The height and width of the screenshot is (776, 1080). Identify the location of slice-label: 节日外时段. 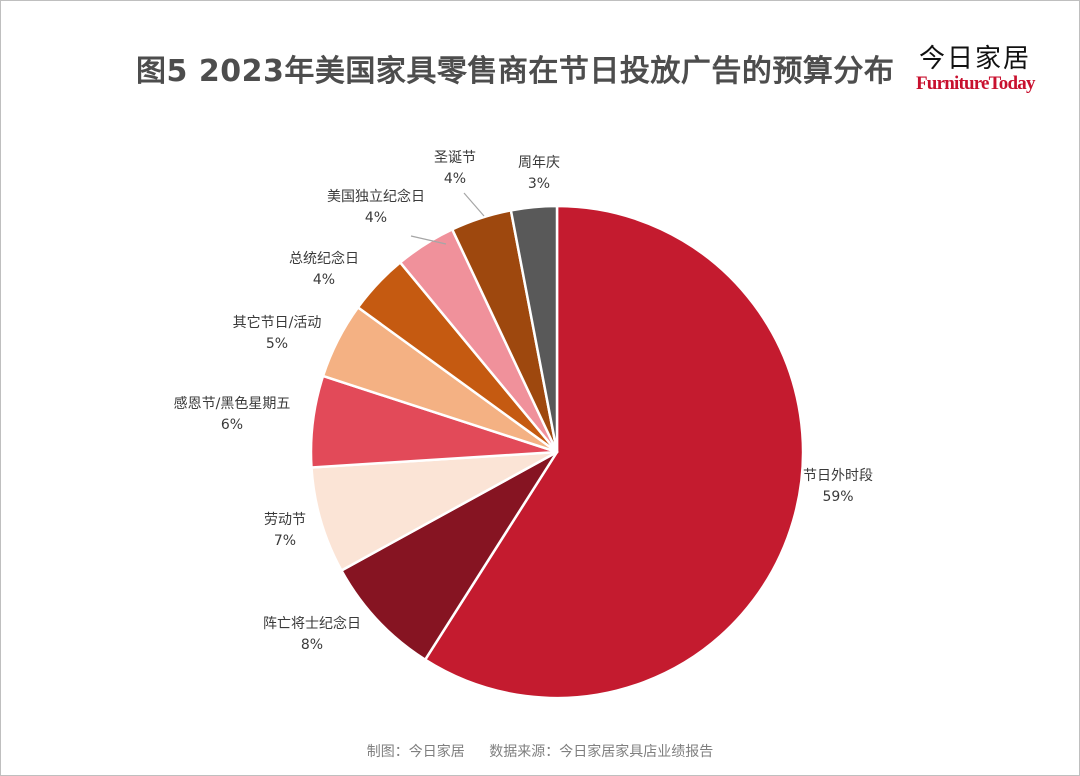
(838, 476).